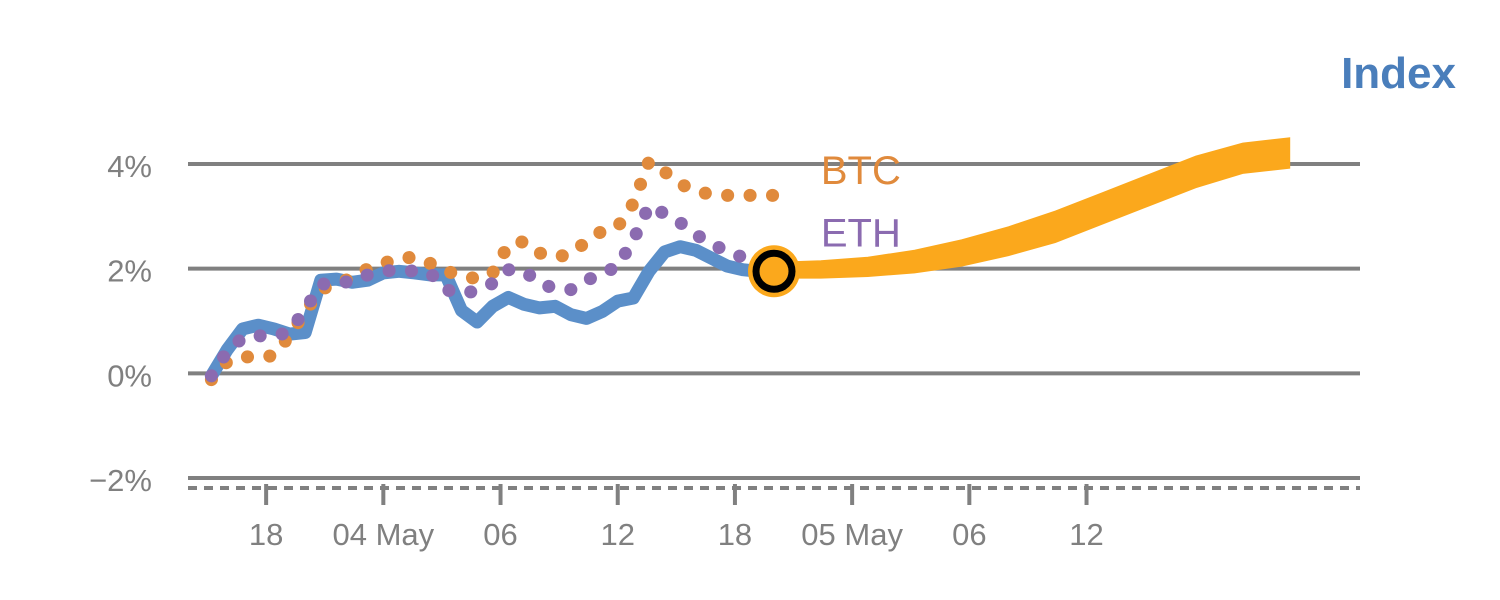 Image resolution: width=1500 pixels, height=600 pixels. I want to click on series-line-index, so click(492, 311).